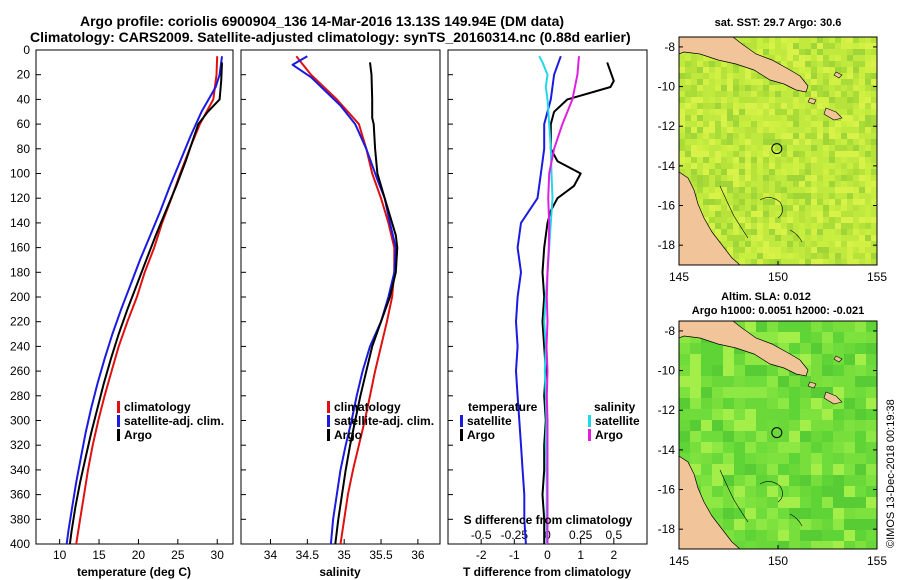 This screenshot has width=900, height=580. What do you see at coordinates (118, 435) in the screenshot?
I see `temperature-legend-swatch` at bounding box center [118, 435].